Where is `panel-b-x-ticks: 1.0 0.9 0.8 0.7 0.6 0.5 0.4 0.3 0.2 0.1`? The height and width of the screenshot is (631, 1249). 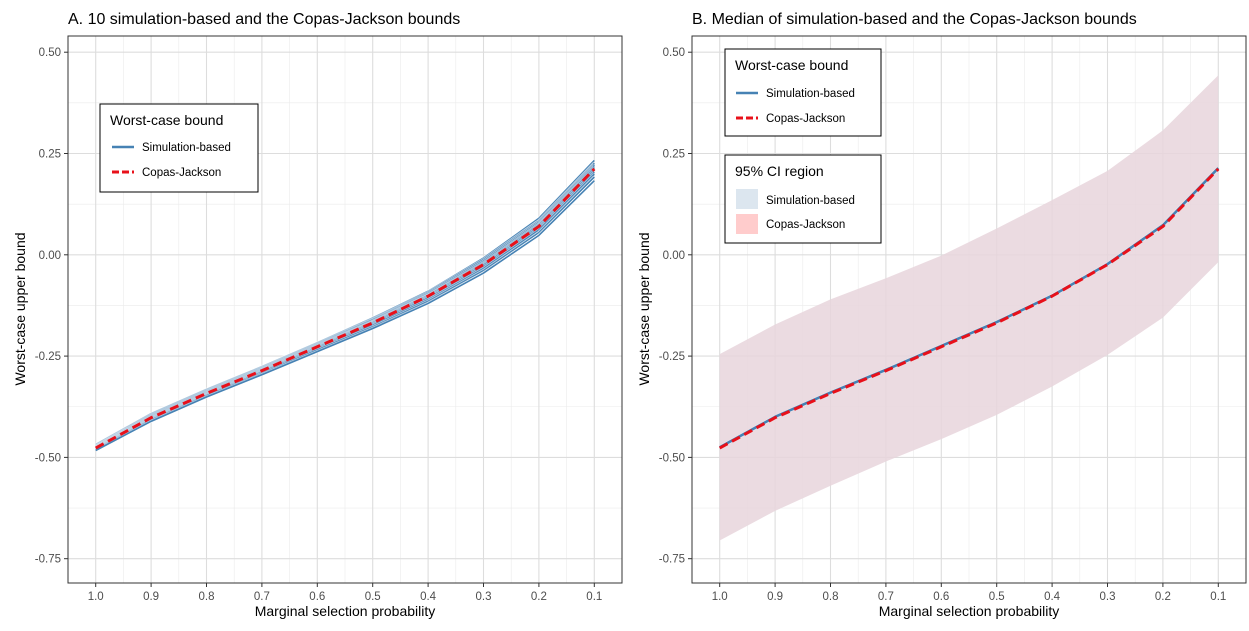
panel-b-x-ticks: 1.0 0.9 0.8 0.7 0.6 0.5 0.4 0.3 0.2 0.1 is located at coordinates (969, 593).